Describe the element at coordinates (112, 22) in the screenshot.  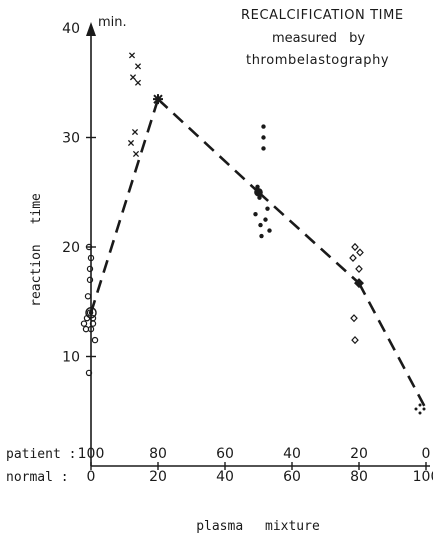
I see `y-axis-unit: min.` at that location.